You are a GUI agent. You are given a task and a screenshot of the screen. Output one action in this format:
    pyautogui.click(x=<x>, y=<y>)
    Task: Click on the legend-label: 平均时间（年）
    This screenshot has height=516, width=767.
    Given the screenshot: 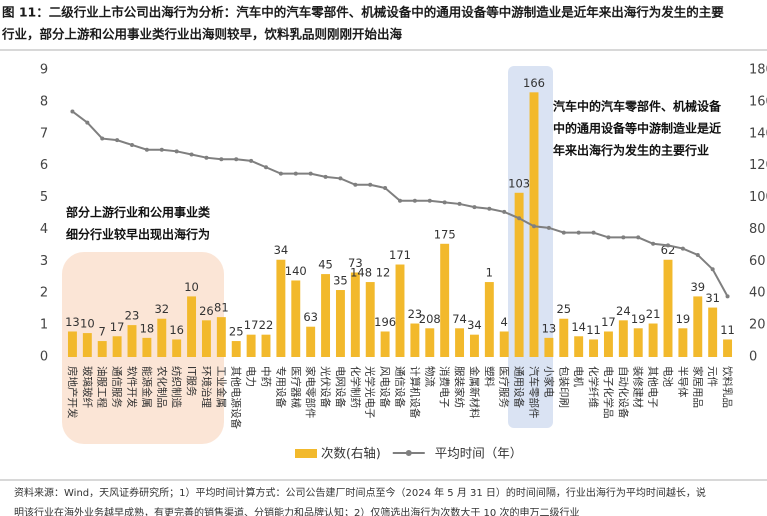 What is the action you would take?
    pyautogui.click(x=479, y=453)
    